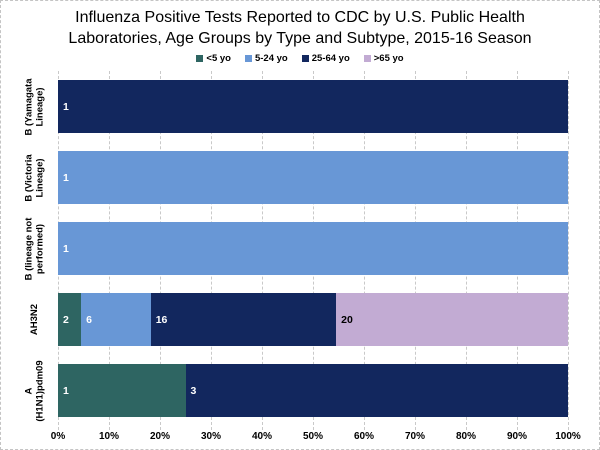 This screenshot has height=450, width=600. What do you see at coordinates (271, 58) in the screenshot?
I see `legend-label: 5-24 yo` at bounding box center [271, 58].